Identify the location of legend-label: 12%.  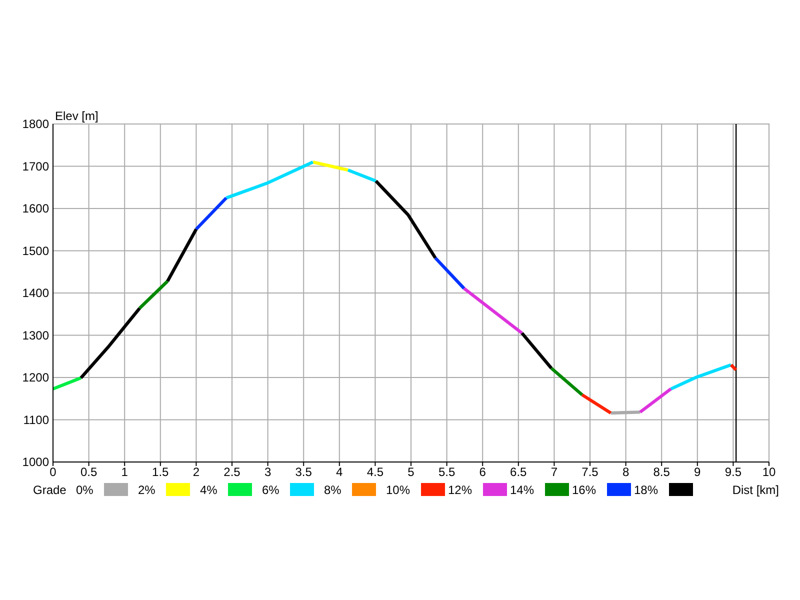
(460, 490).